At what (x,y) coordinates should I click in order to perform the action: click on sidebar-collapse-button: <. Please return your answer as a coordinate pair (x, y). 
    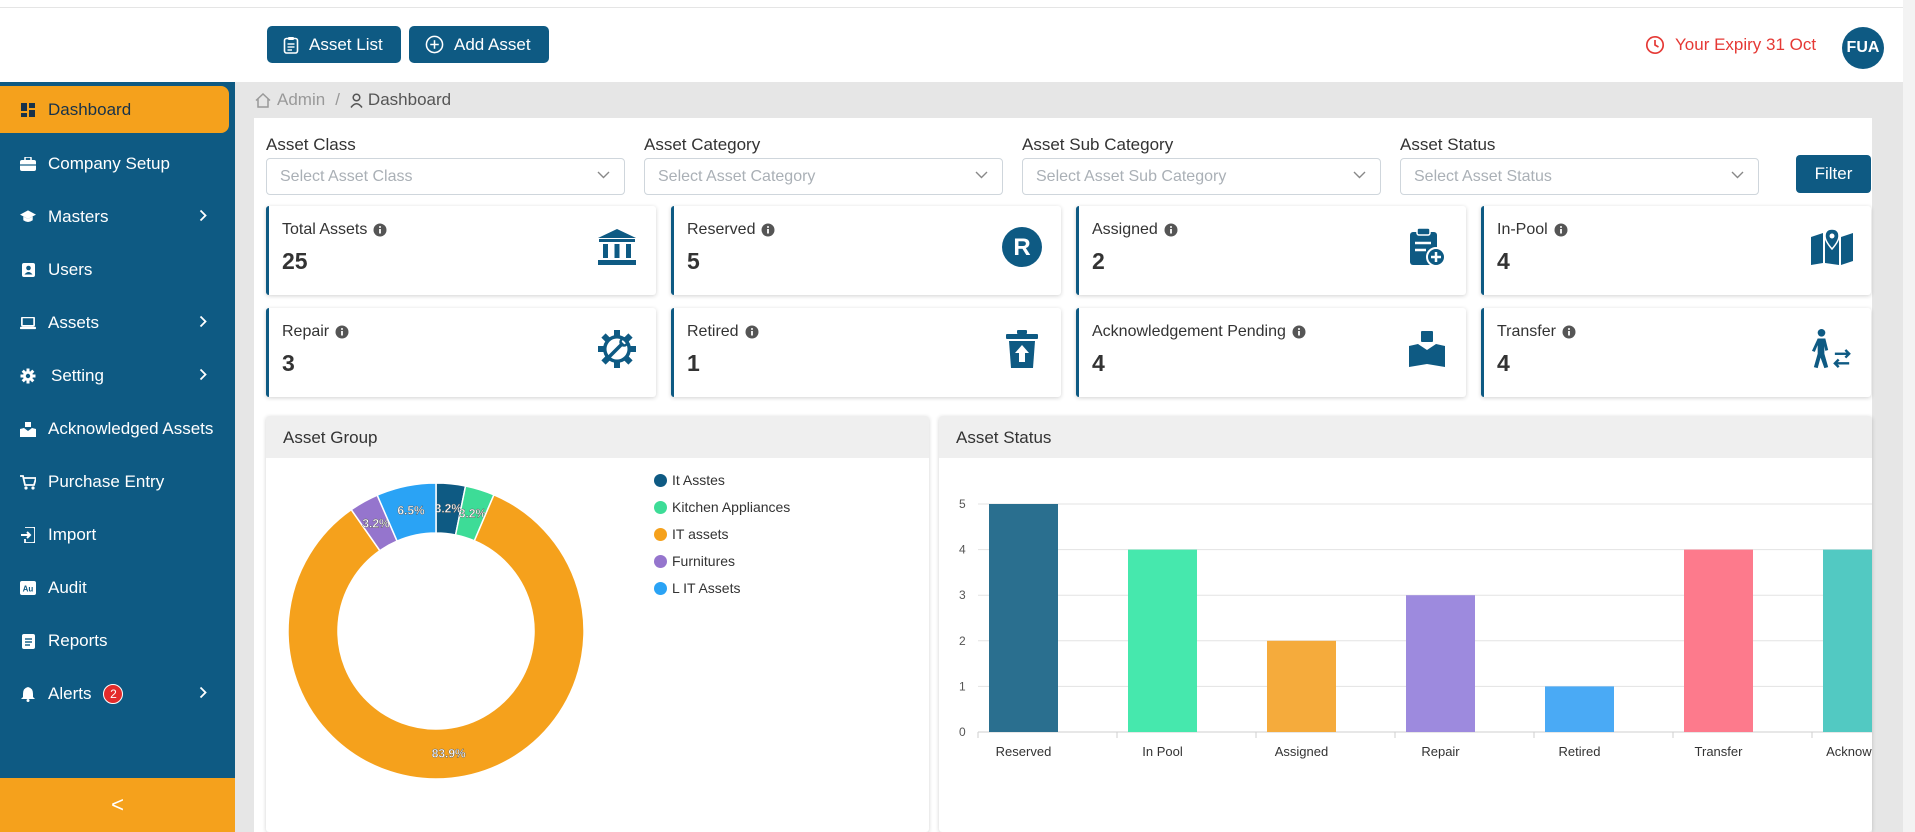
    Looking at the image, I should click on (117, 805).